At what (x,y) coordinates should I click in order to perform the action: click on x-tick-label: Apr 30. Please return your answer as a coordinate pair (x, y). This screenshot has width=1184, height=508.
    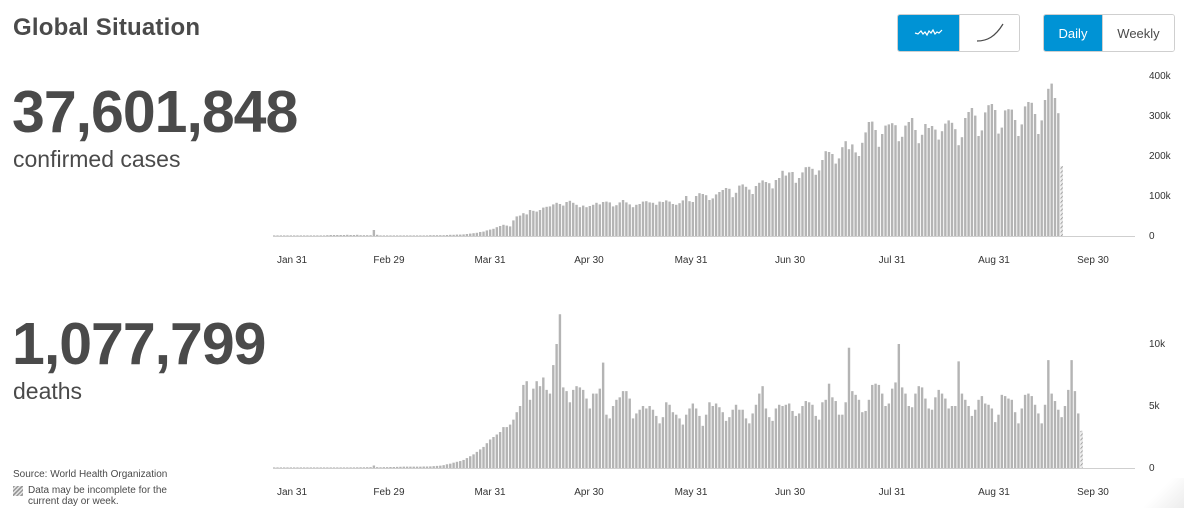
    Looking at the image, I should click on (589, 492).